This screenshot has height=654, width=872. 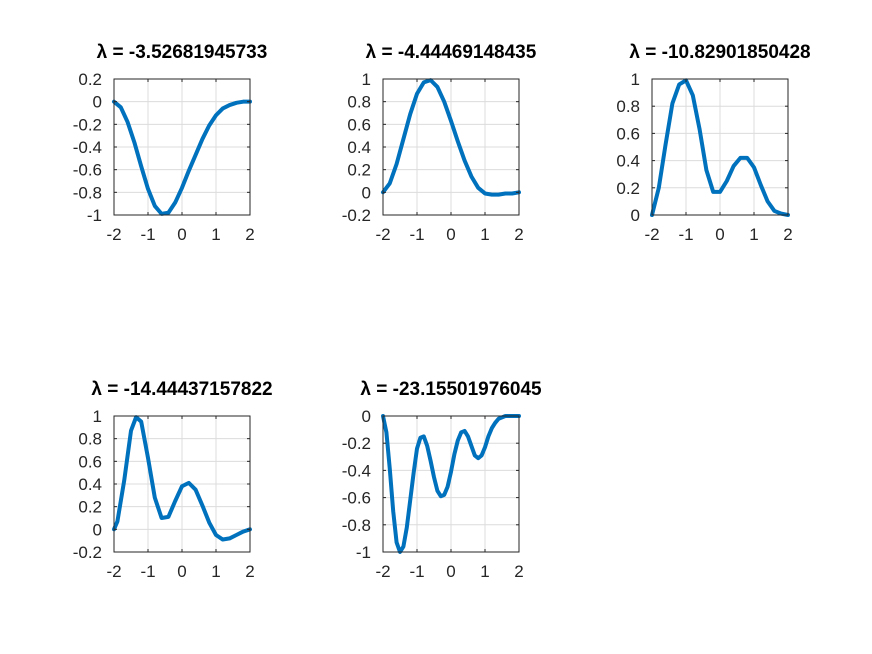 I want to click on subplot-3: -2 -1 0 1 2 0 0.2 0.4 0.6 0.8 1 λ = -10.82901850428, so click(x=713, y=143).